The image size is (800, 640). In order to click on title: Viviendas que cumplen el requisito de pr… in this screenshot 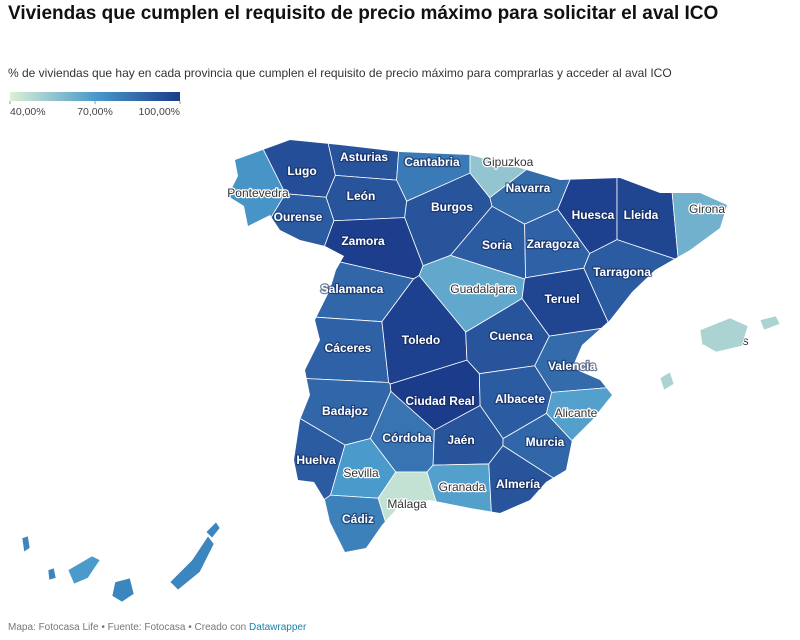, I will do `click(363, 13)`.